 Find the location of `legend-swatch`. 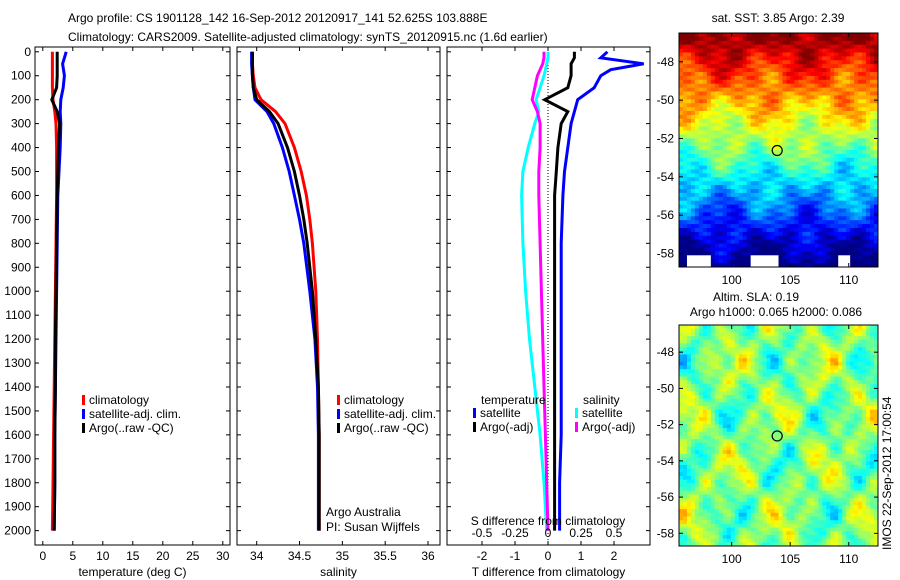

legend-swatch is located at coordinates (83, 428).